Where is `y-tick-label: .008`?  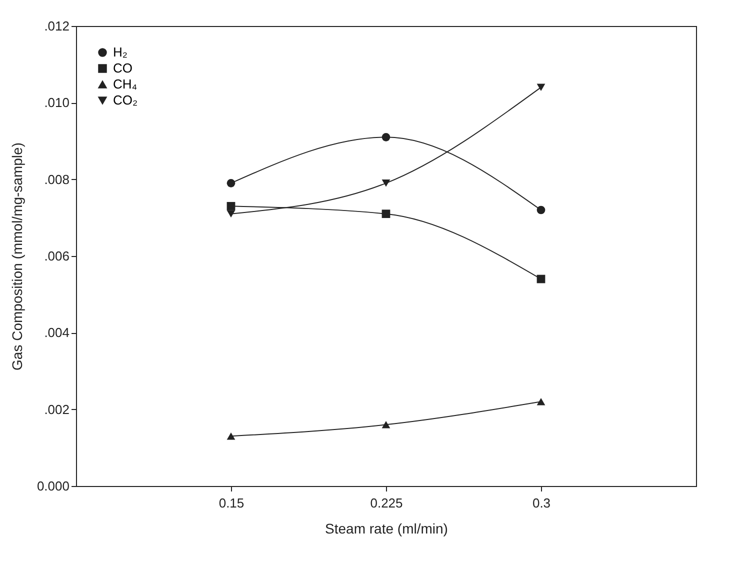
y-tick-label: .008 is located at coordinates (57, 179).